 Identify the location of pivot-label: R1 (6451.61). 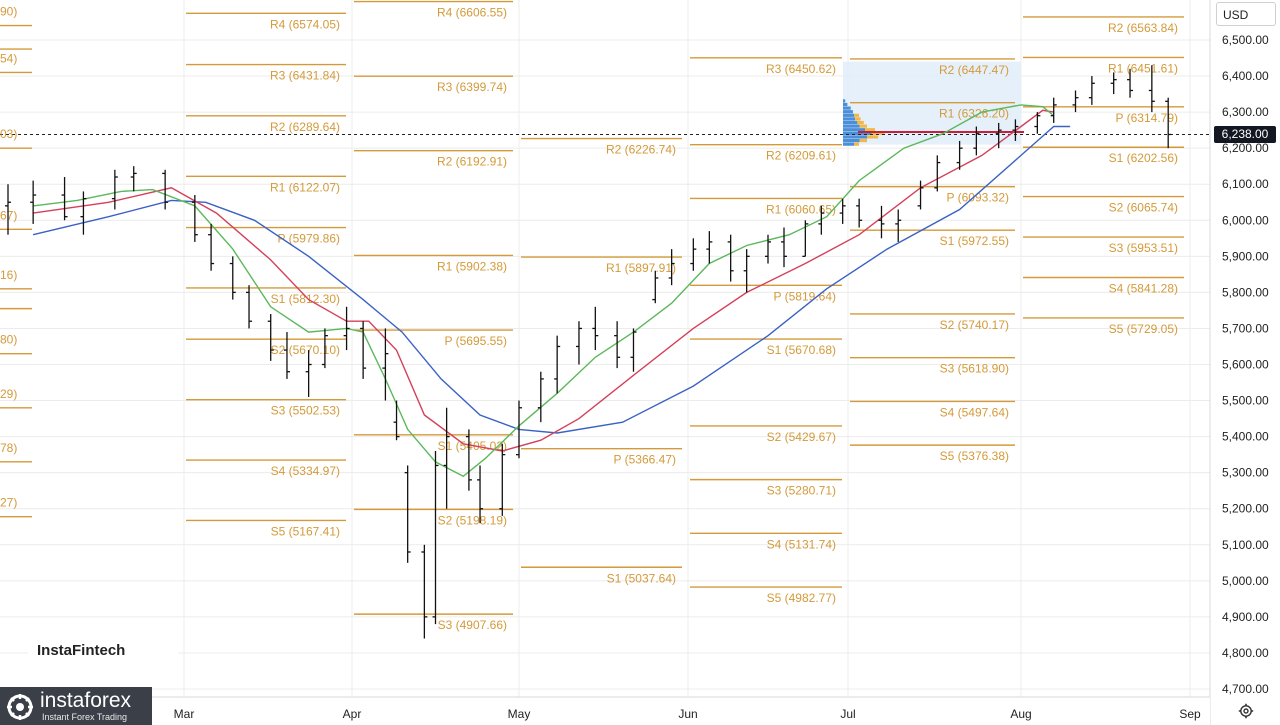
(1143, 68).